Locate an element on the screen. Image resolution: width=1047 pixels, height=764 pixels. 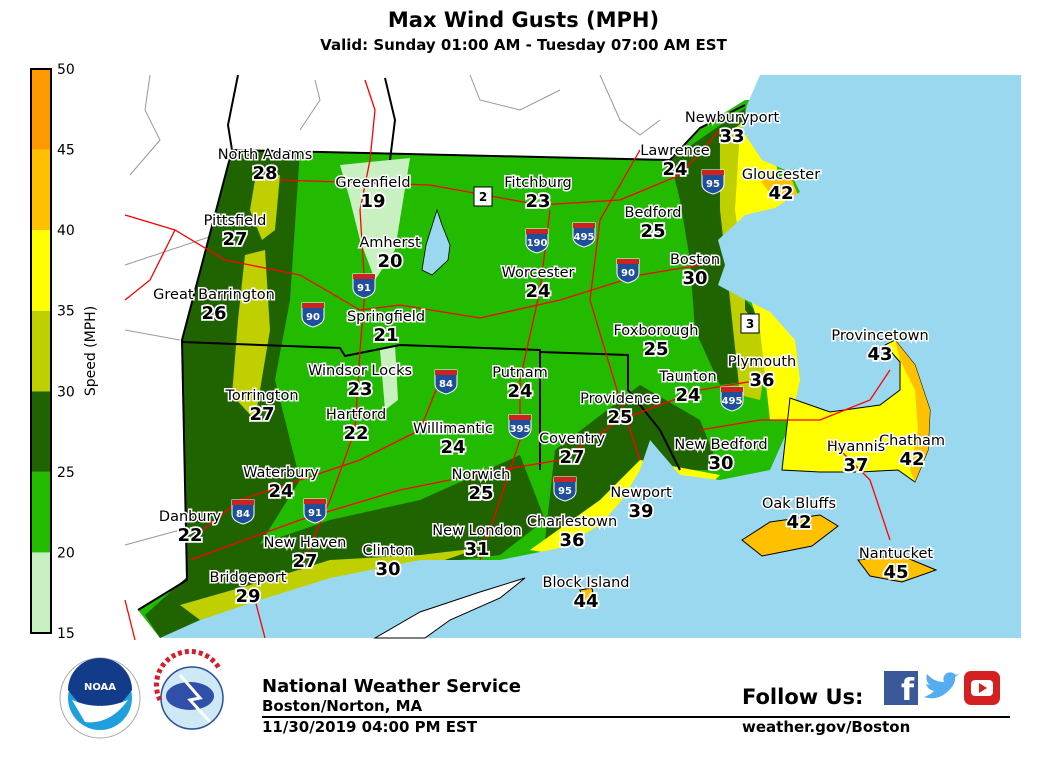
city-name: Torrington is located at coordinates (261, 396).